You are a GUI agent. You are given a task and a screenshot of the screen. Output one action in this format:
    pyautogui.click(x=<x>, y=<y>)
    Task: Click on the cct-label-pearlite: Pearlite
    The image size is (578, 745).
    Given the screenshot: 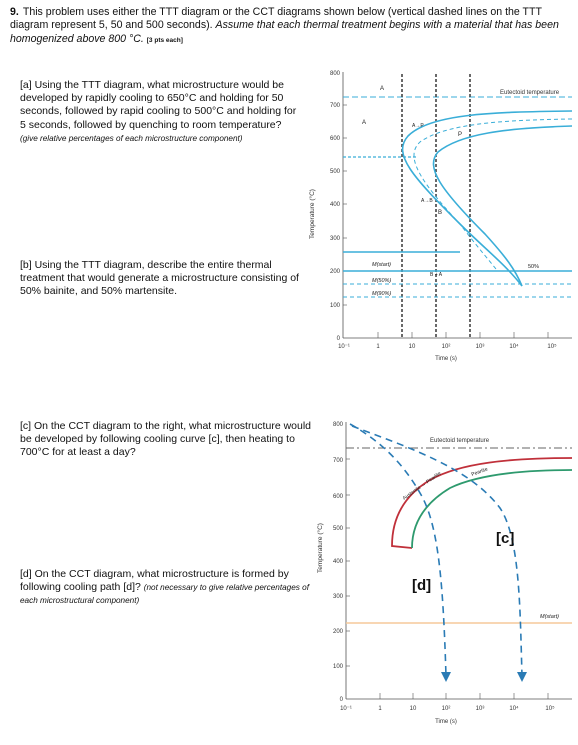 What is the action you would take?
    pyautogui.click(x=480, y=472)
    